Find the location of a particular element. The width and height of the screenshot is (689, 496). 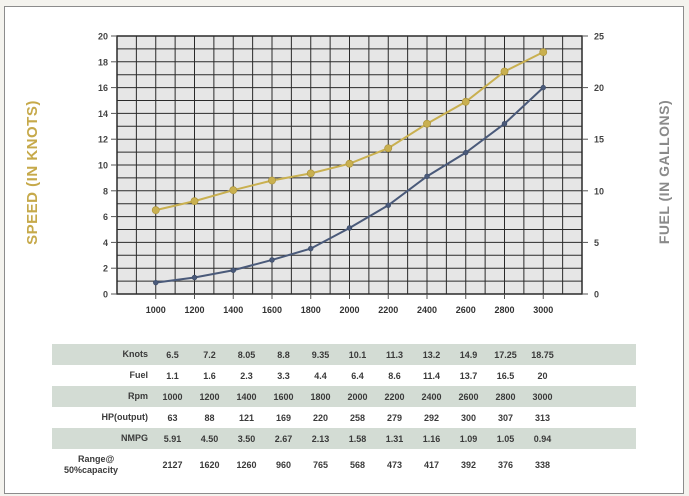

table-cell: 1.1 is located at coordinates (172, 375).